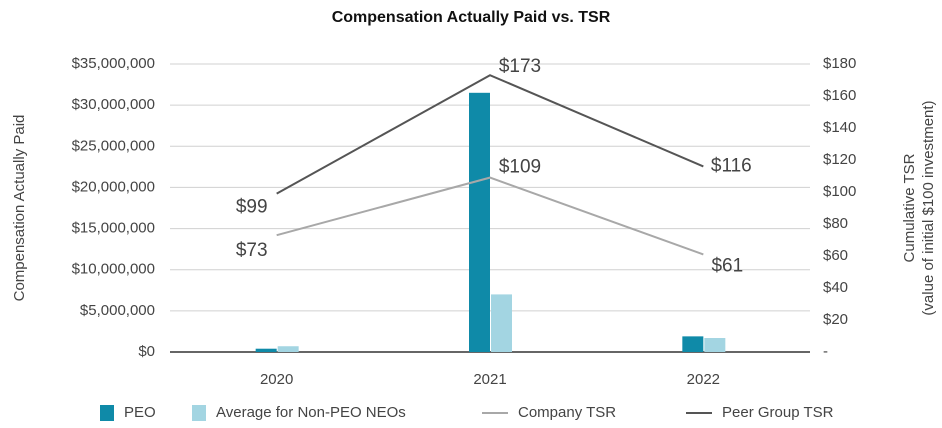 Image resolution: width=942 pixels, height=428 pixels. Describe the element at coordinates (520, 66) in the screenshot. I see `data-label: $173` at that location.